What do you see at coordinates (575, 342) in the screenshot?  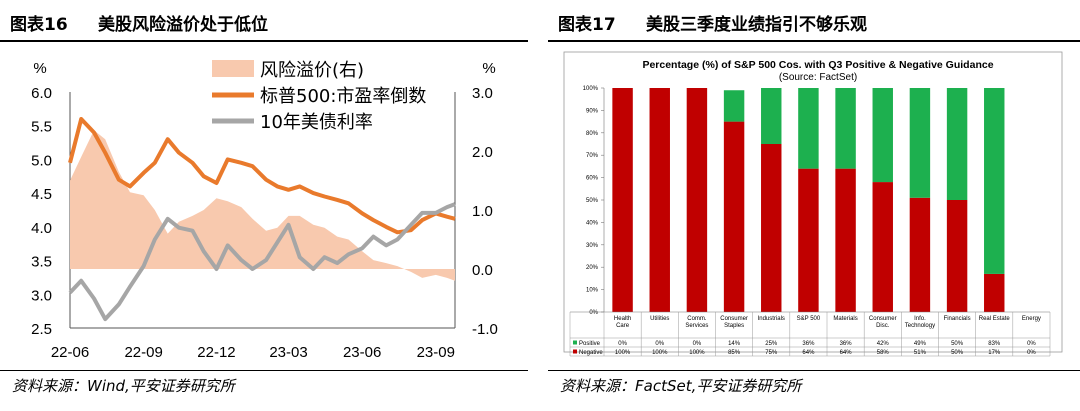 I see `legend-swatch-positive` at bounding box center [575, 342].